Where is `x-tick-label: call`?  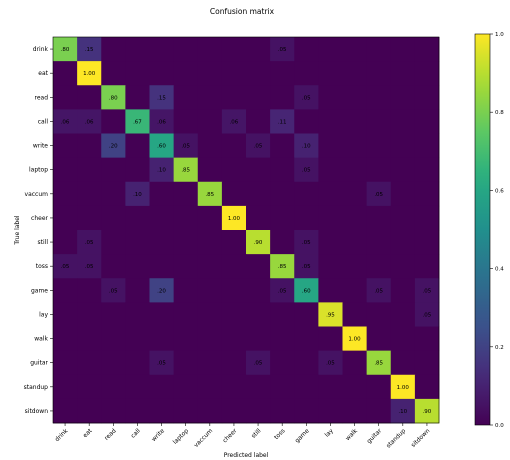 x-tick-label: call is located at coordinates (136, 433).